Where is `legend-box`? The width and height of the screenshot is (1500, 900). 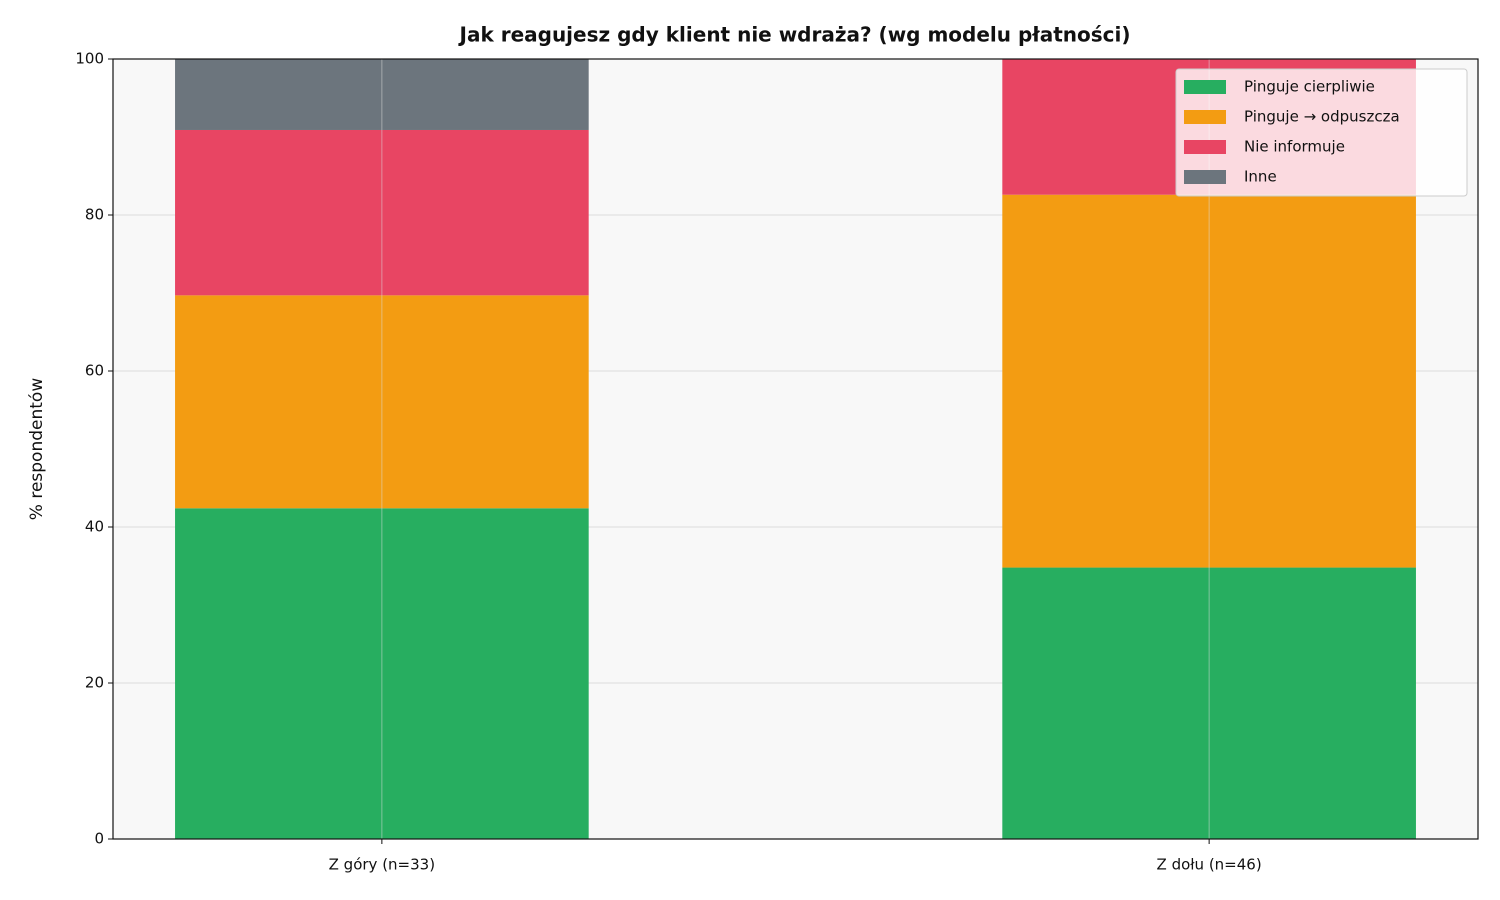 legend-box is located at coordinates (1321, 132).